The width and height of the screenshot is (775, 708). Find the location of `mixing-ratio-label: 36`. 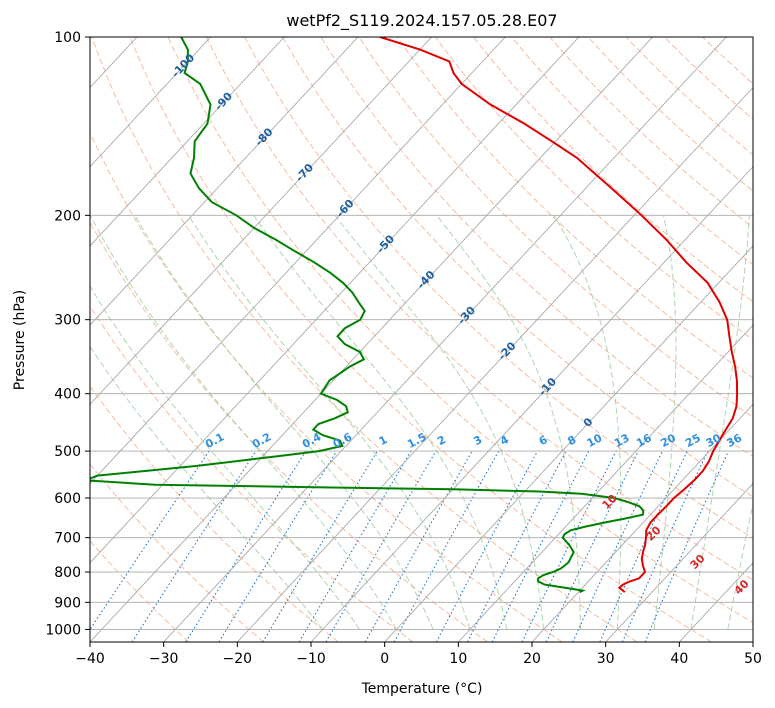

mixing-ratio-label: 36 is located at coordinates (734, 440).